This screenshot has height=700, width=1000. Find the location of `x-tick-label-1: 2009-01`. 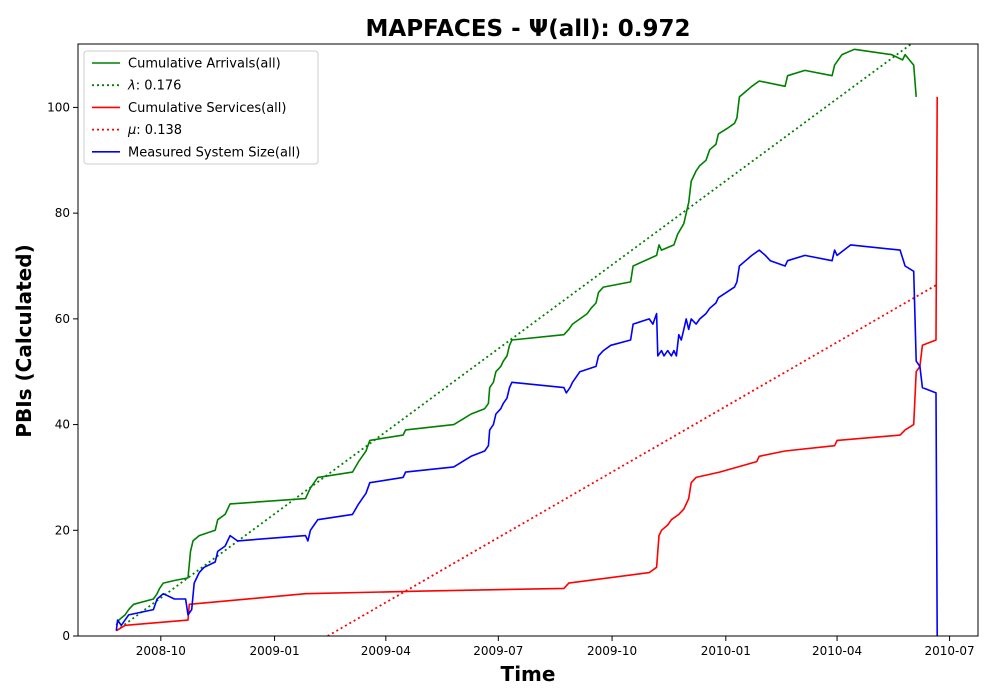

x-tick-label-1: 2009-01 is located at coordinates (274, 651).